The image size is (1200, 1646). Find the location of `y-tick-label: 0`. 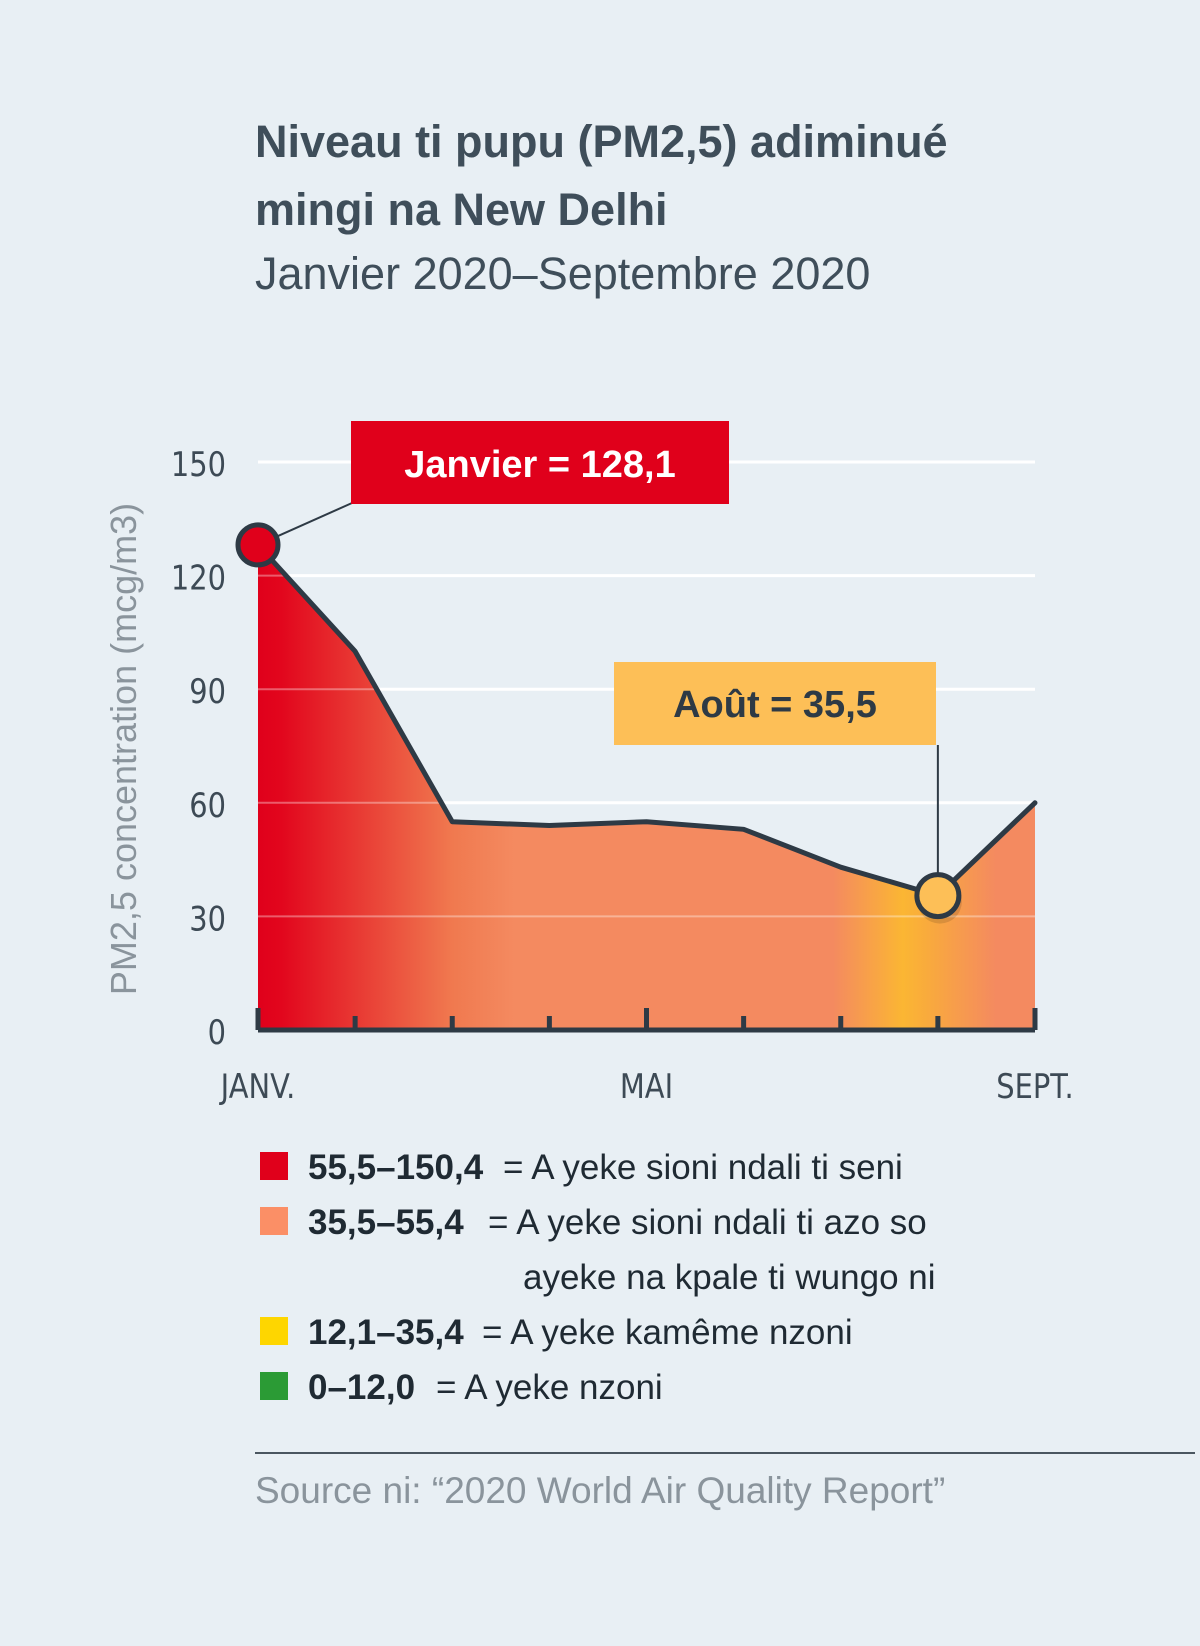

y-tick-label: 0 is located at coordinates (217, 1033).